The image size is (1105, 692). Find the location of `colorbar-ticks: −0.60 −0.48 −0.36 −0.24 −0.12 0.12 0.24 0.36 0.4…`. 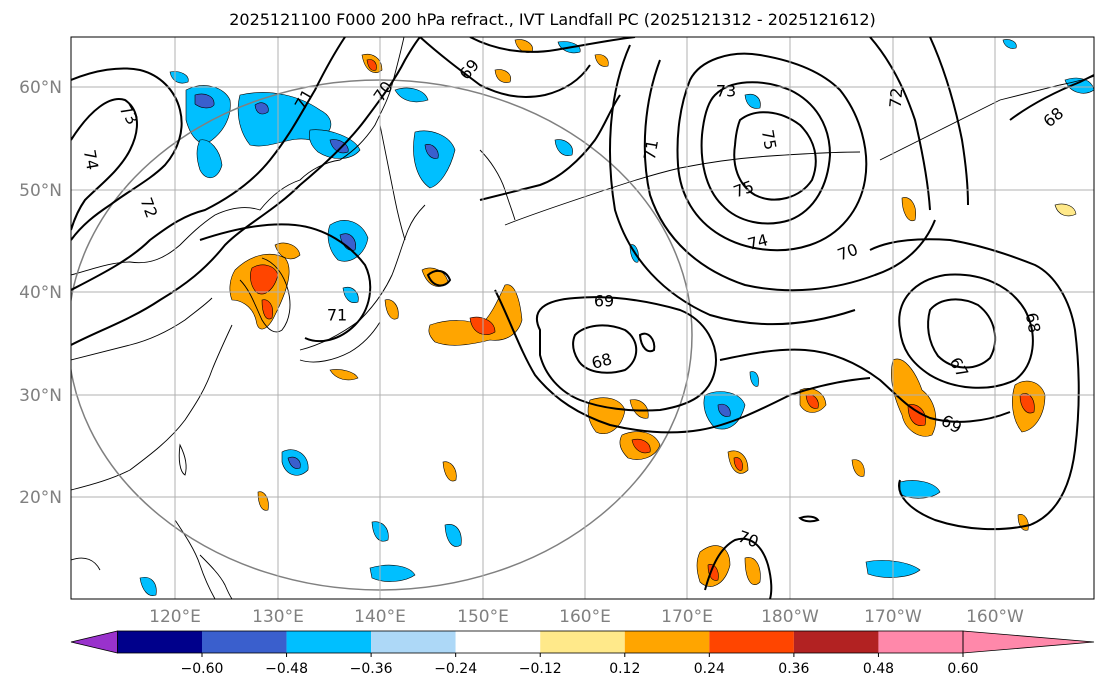

colorbar-ticks: −0.60 −0.48 −0.36 −0.24 −0.12 0.12 0.24 0.36 0.4… is located at coordinates (580, 665).